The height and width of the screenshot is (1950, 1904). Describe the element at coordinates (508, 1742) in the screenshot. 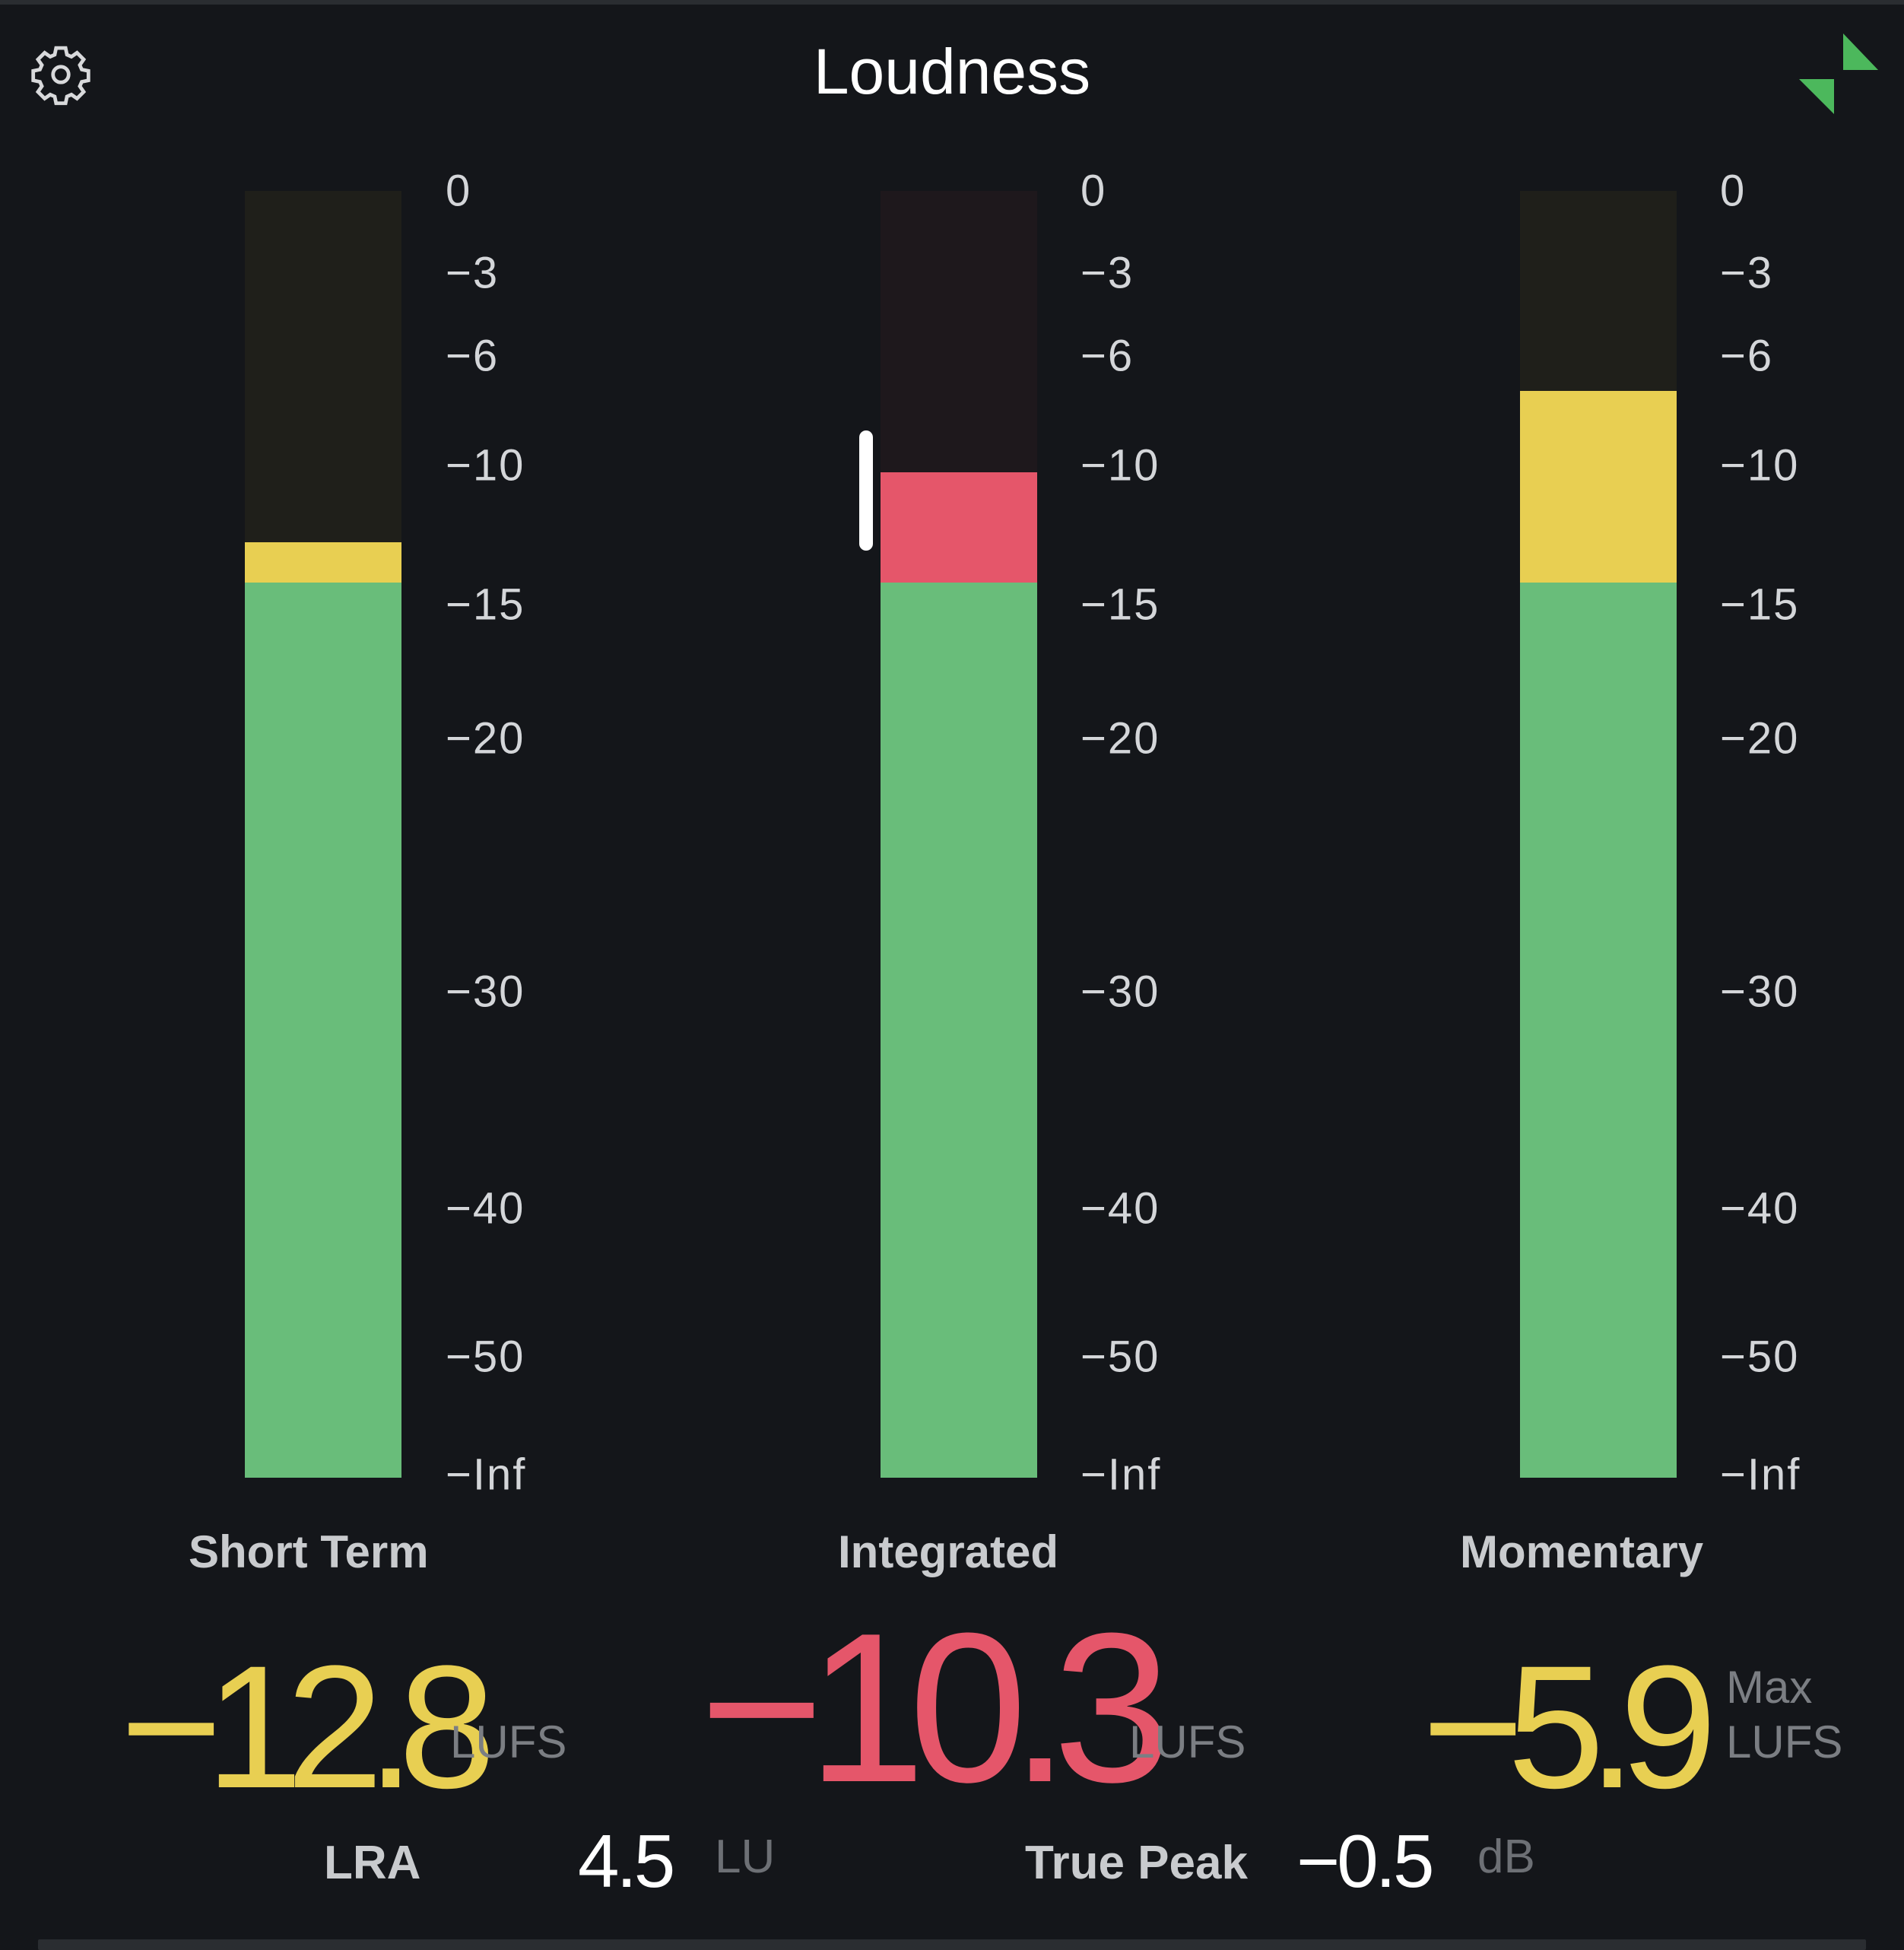

I see `short-term-unit: LUFS` at that location.